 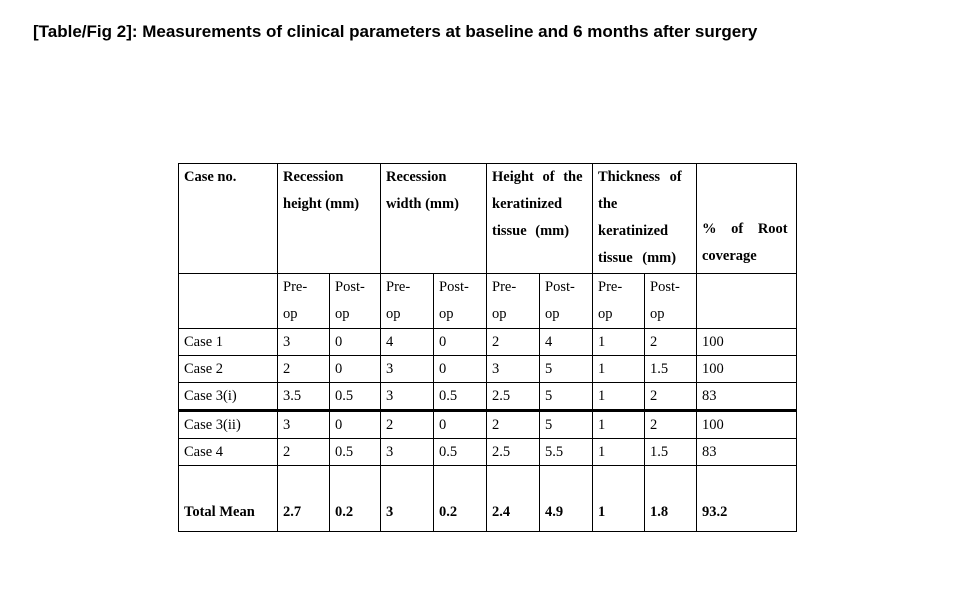 I want to click on data-cell: 3.5, so click(x=303, y=396).